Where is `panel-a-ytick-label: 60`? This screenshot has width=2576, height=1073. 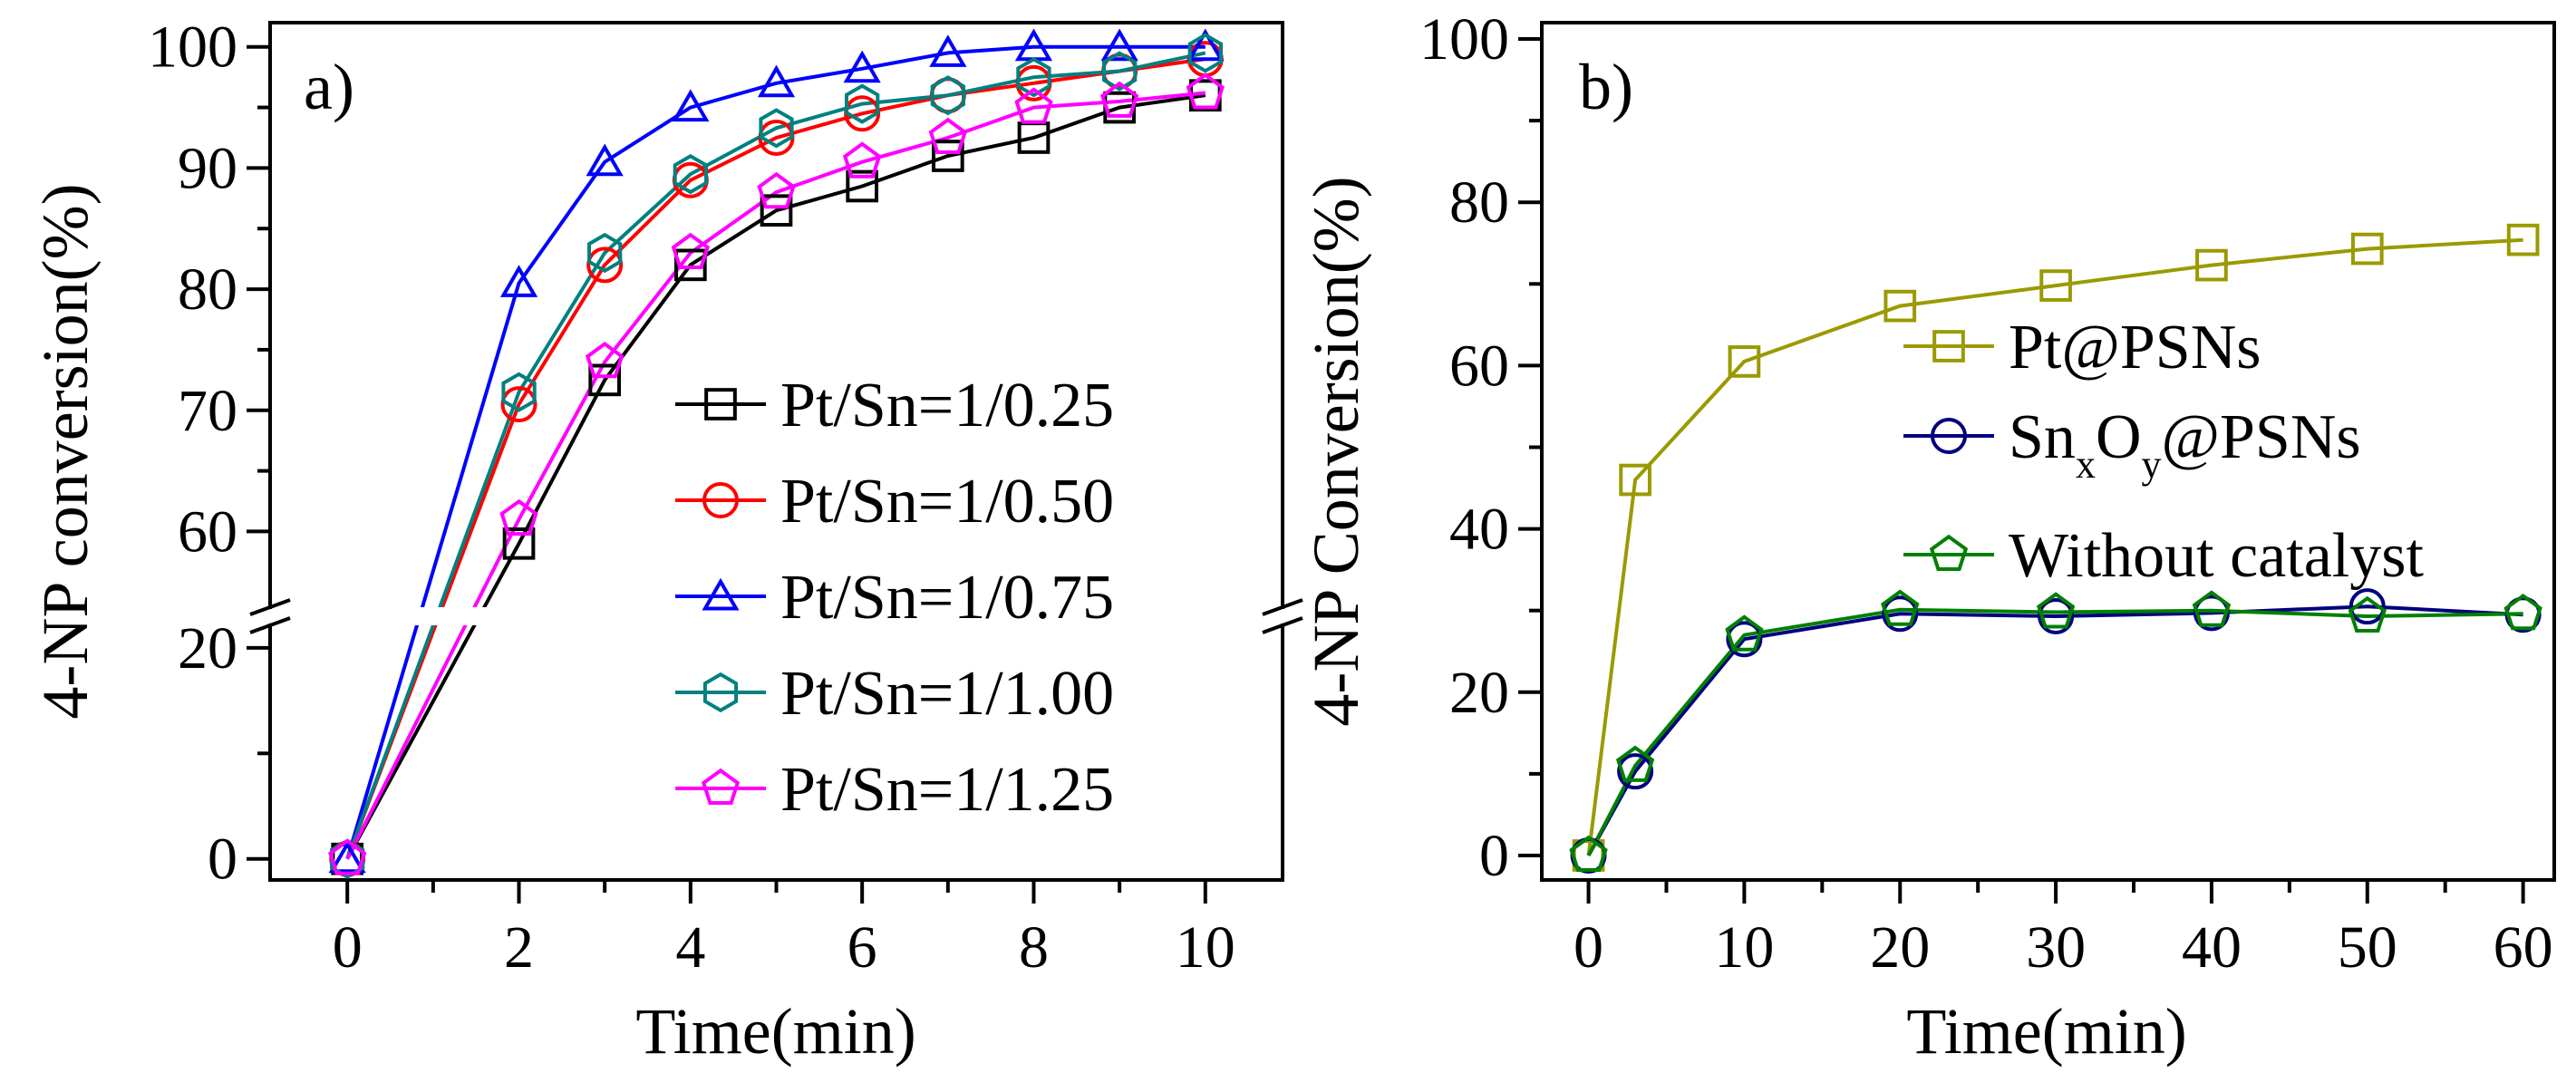
panel-a-ytick-label: 60 is located at coordinates (207, 531).